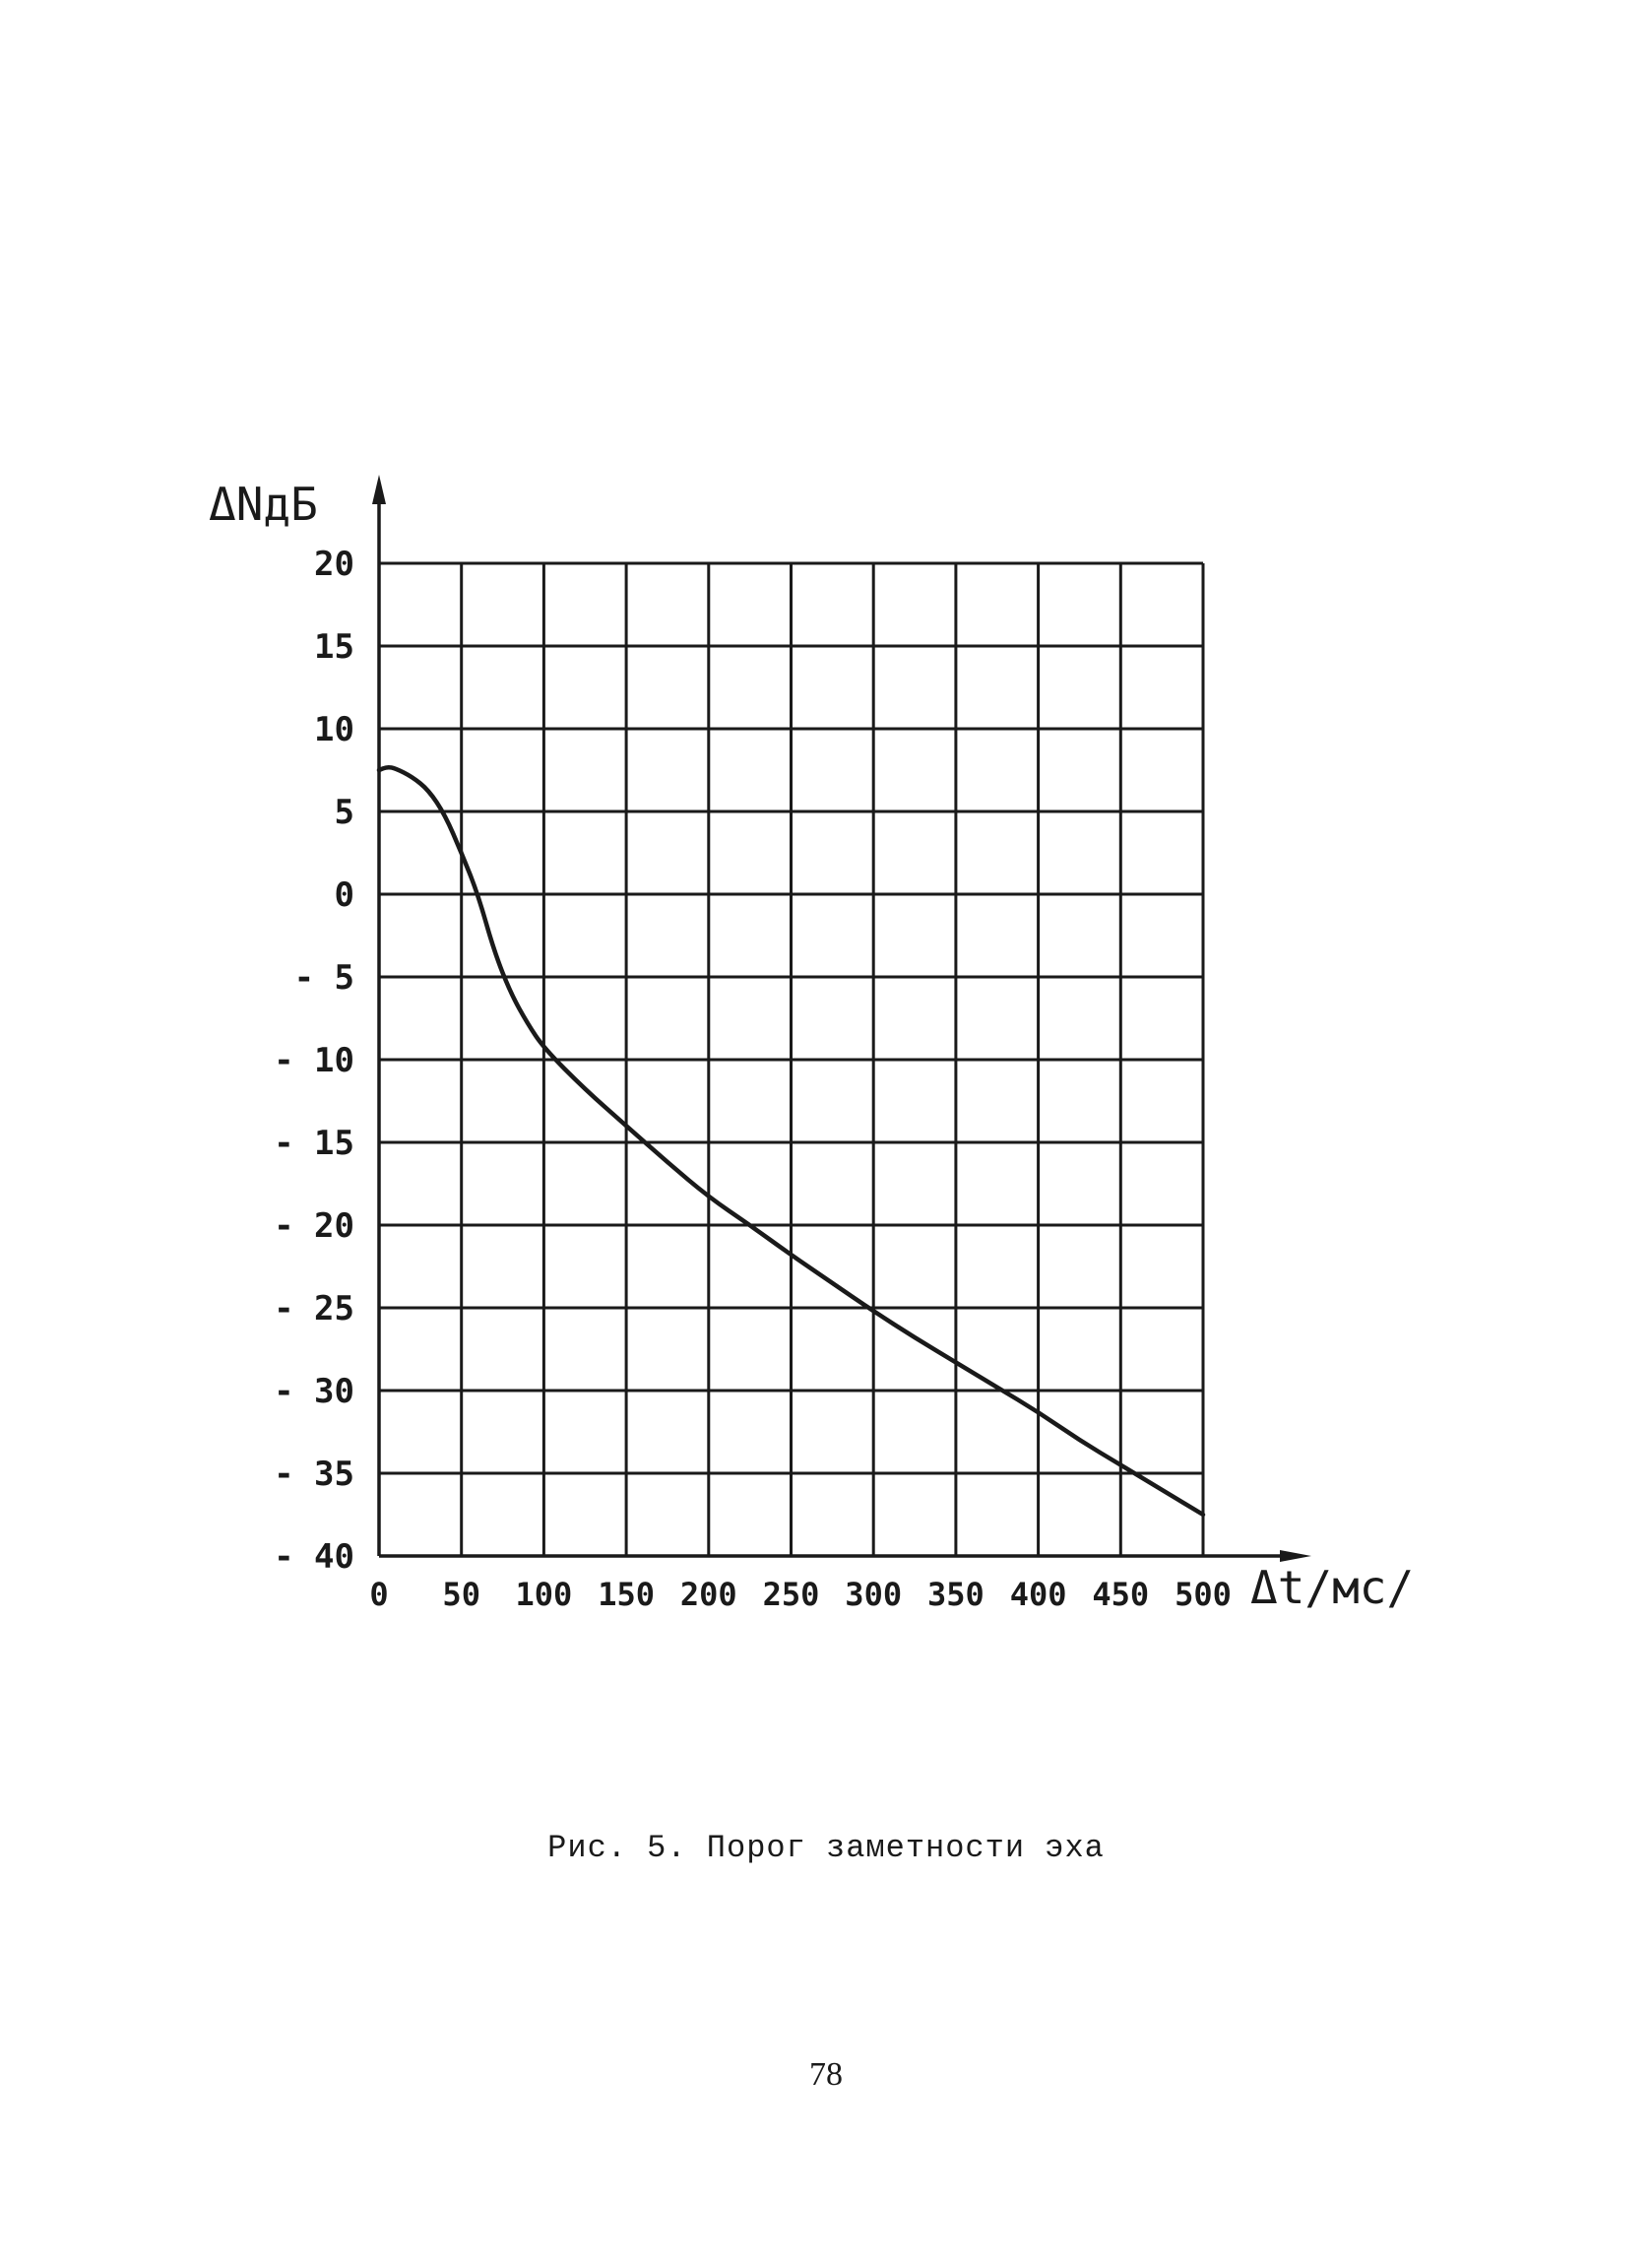  Describe the element at coordinates (956, 1594) in the screenshot. I see `x-tick-label: 350` at that location.